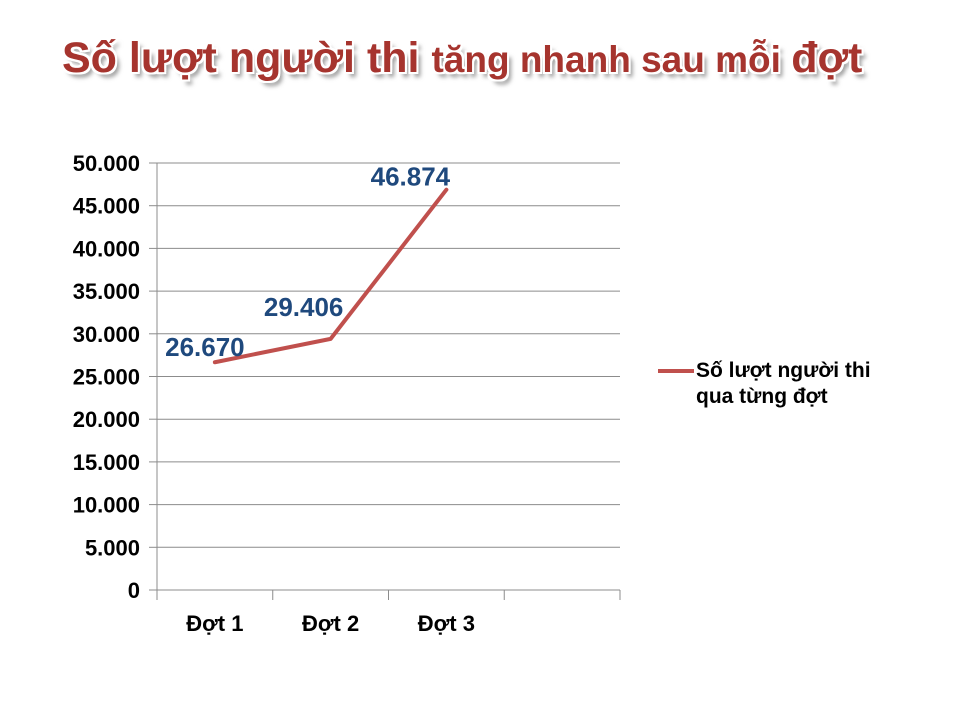 The height and width of the screenshot is (720, 960). Describe the element at coordinates (106, 248) in the screenshot. I see `y-axis-label: 40.000` at that location.